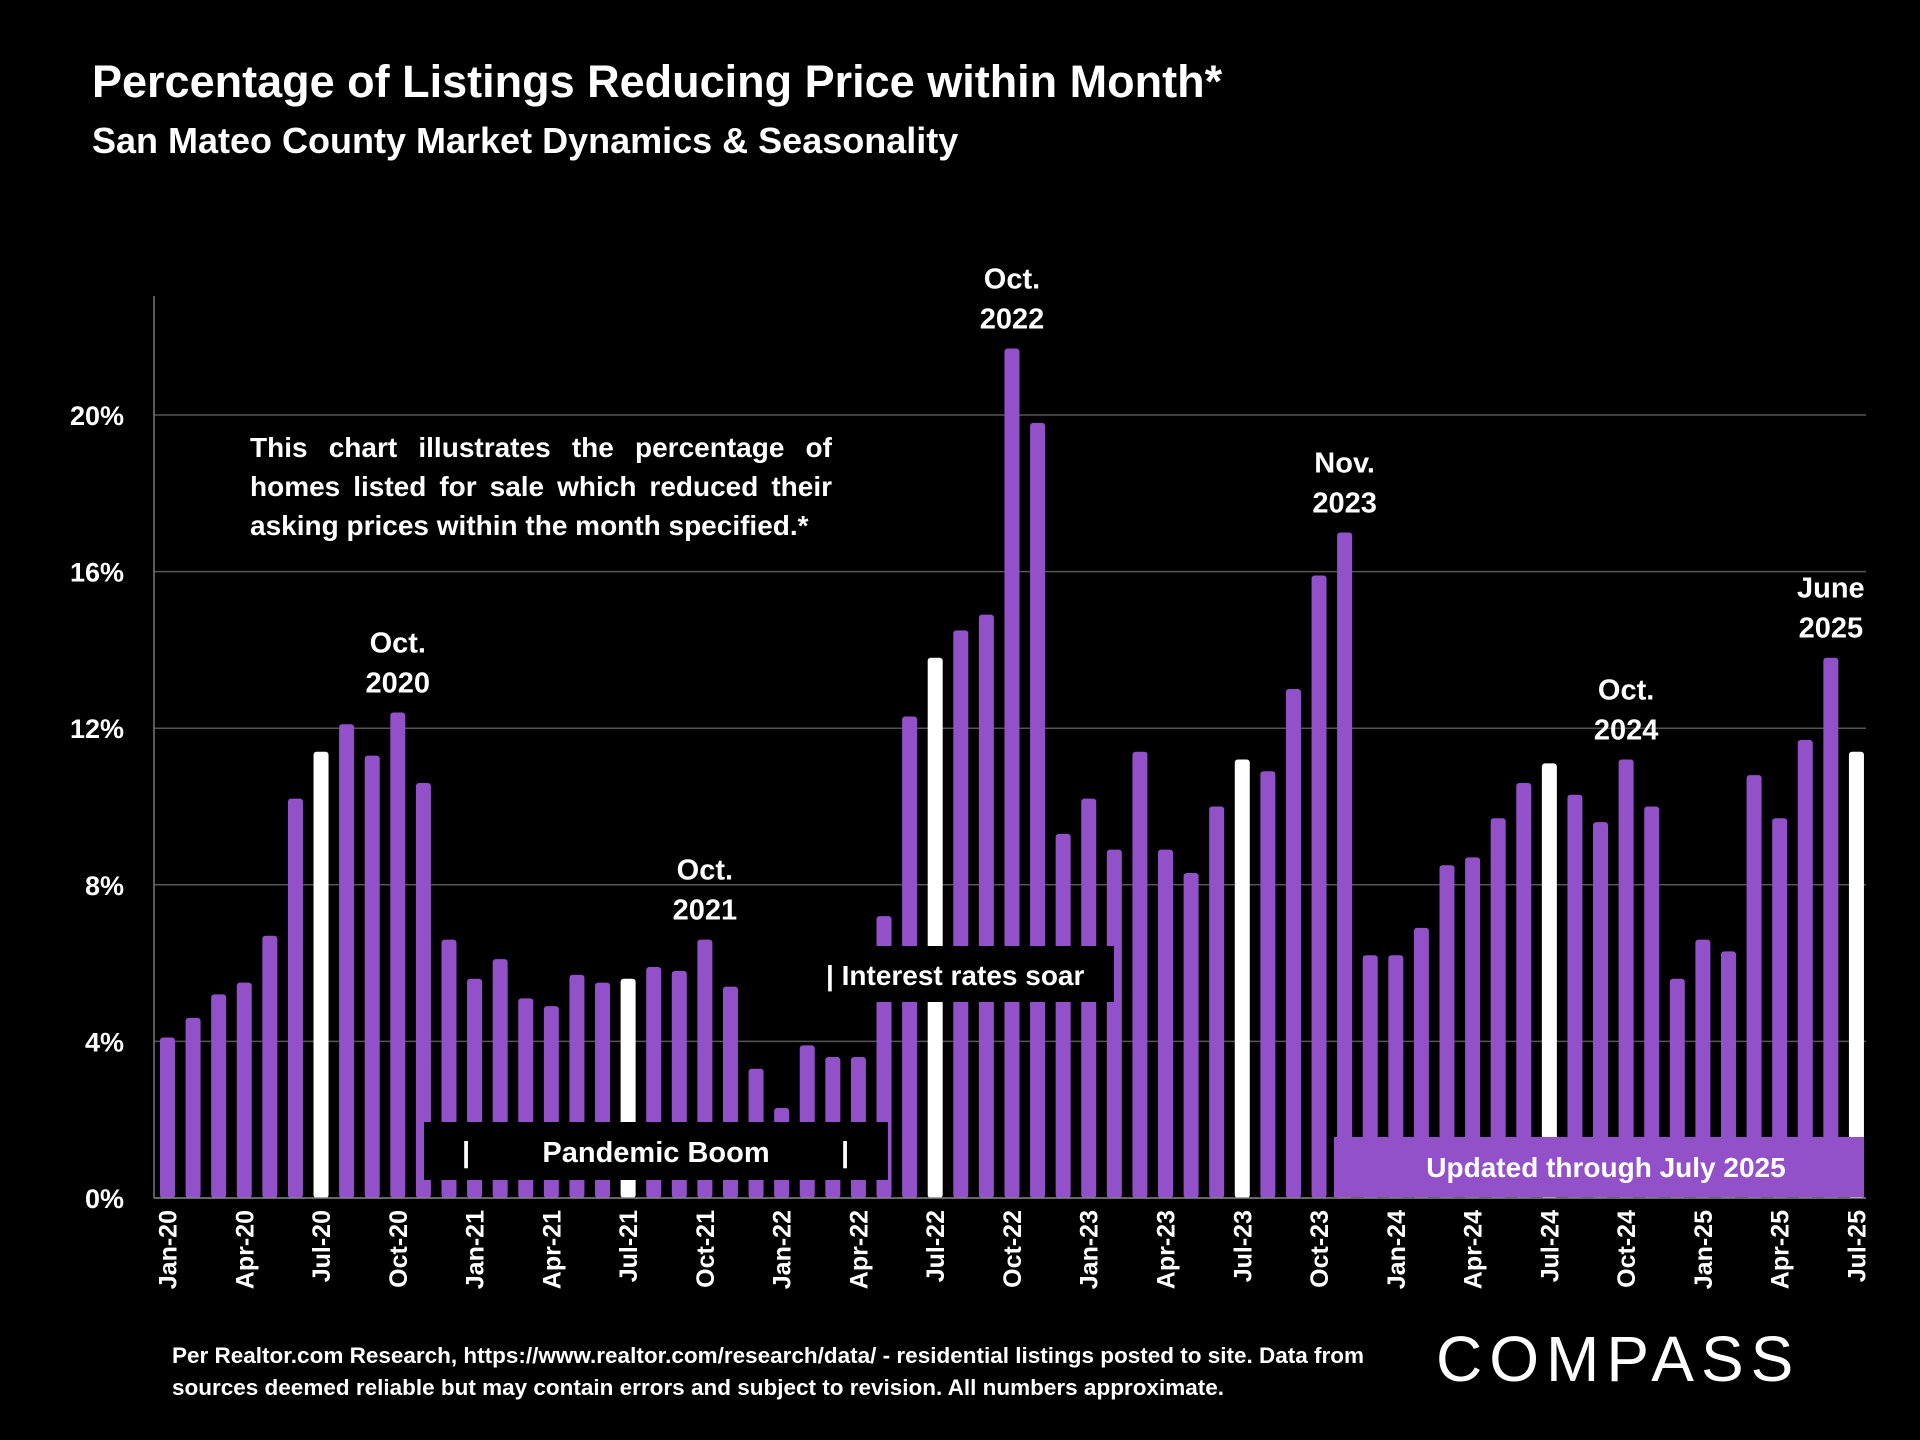 Image resolution: width=1920 pixels, height=1440 pixels. I want to click on peak-annotation: Nov., so click(1344, 463).